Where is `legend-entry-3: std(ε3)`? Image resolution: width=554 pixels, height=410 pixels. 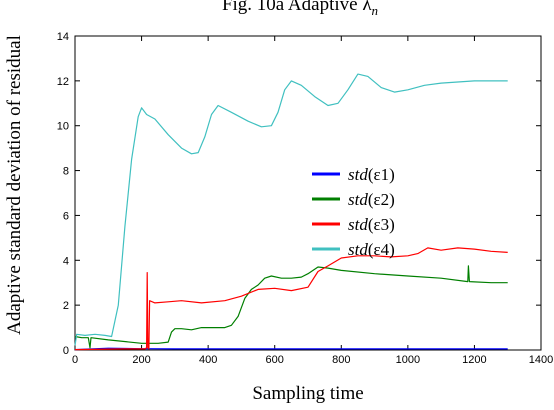 legend-entry-3: std(ε3) is located at coordinates (371, 224).